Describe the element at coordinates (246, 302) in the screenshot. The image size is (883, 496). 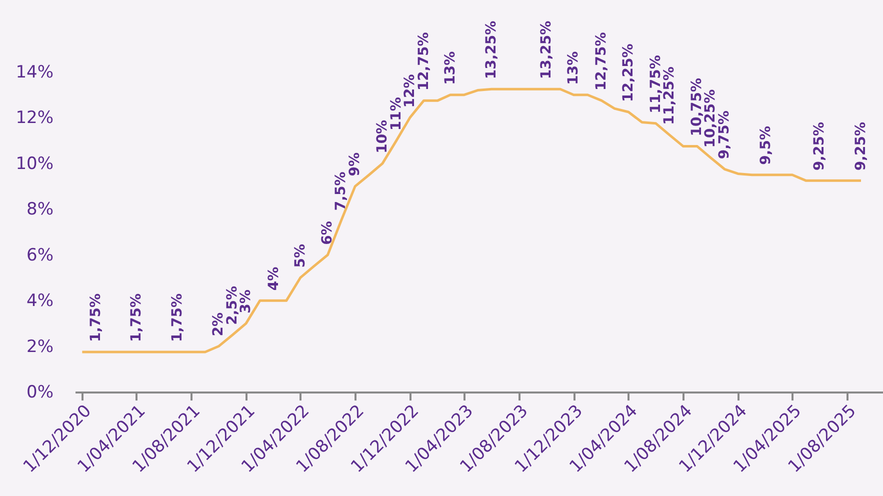
I see `data-label: 3%` at that location.